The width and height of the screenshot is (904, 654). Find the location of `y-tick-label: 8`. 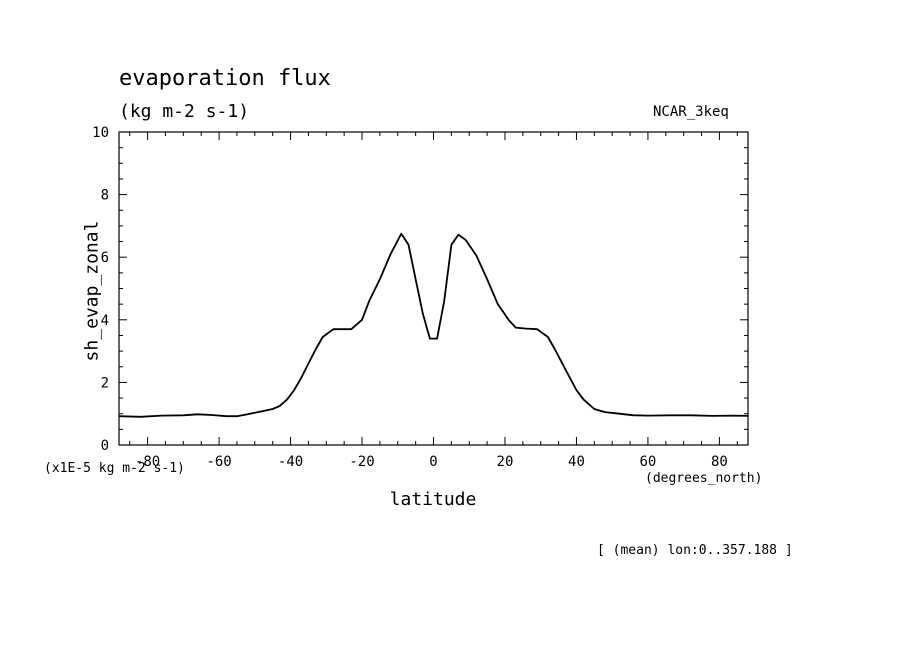

y-tick-label: 8 is located at coordinates (105, 196).